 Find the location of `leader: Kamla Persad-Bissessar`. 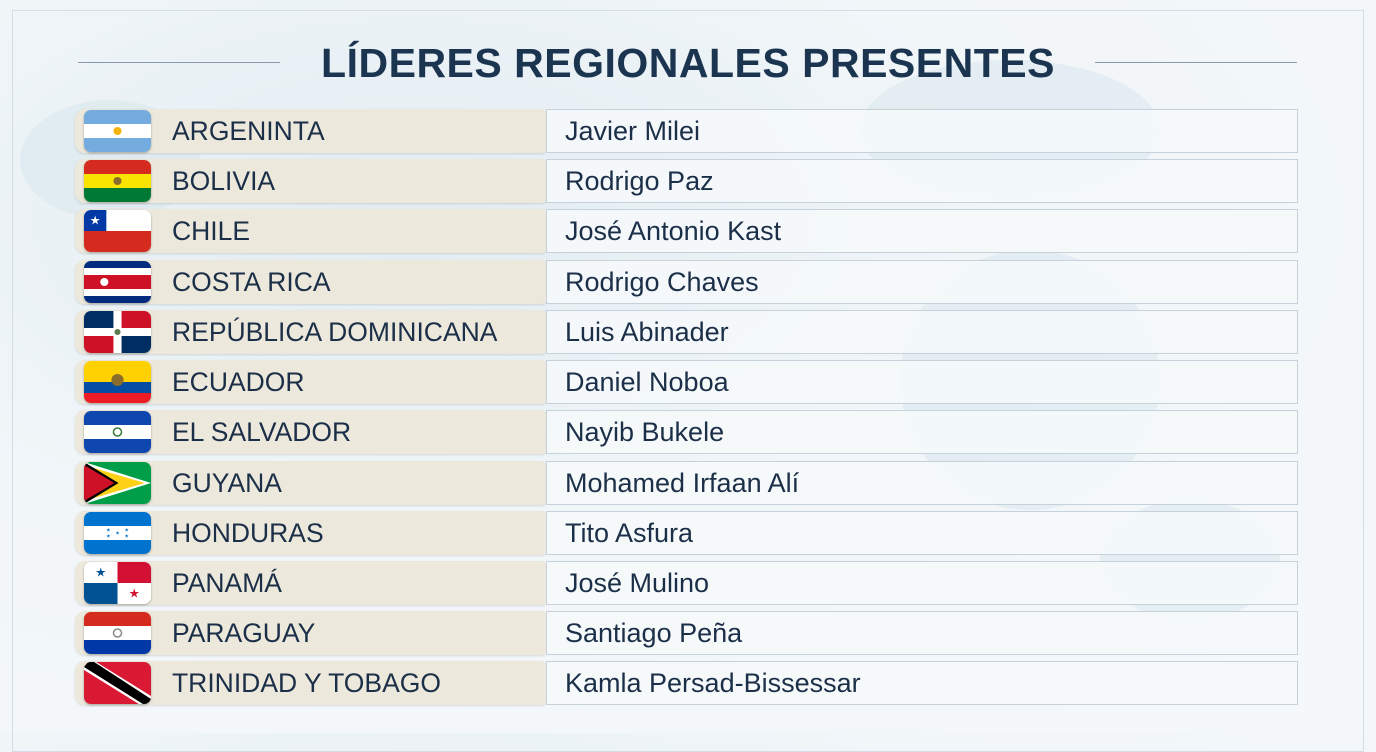

leader: Kamla Persad-Bissessar is located at coordinates (713, 683).